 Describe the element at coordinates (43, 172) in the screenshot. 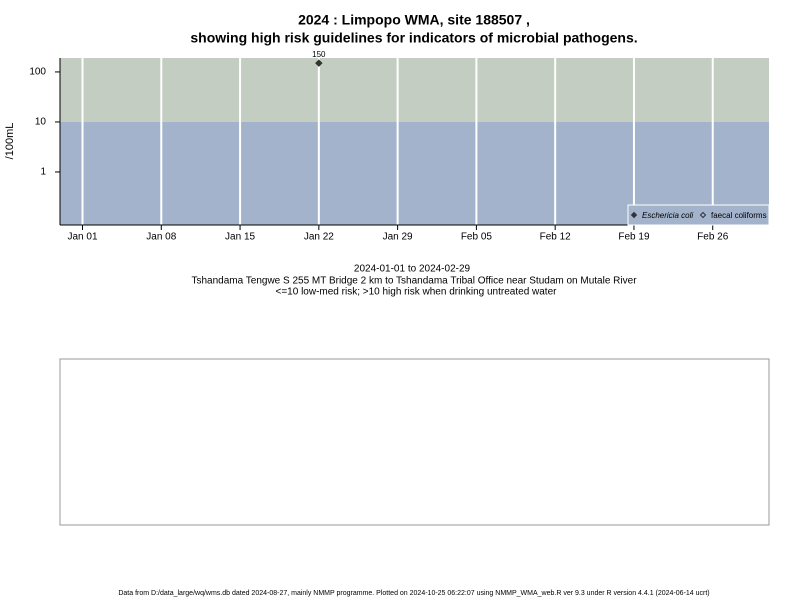

I see `y-tick-label: 1` at that location.